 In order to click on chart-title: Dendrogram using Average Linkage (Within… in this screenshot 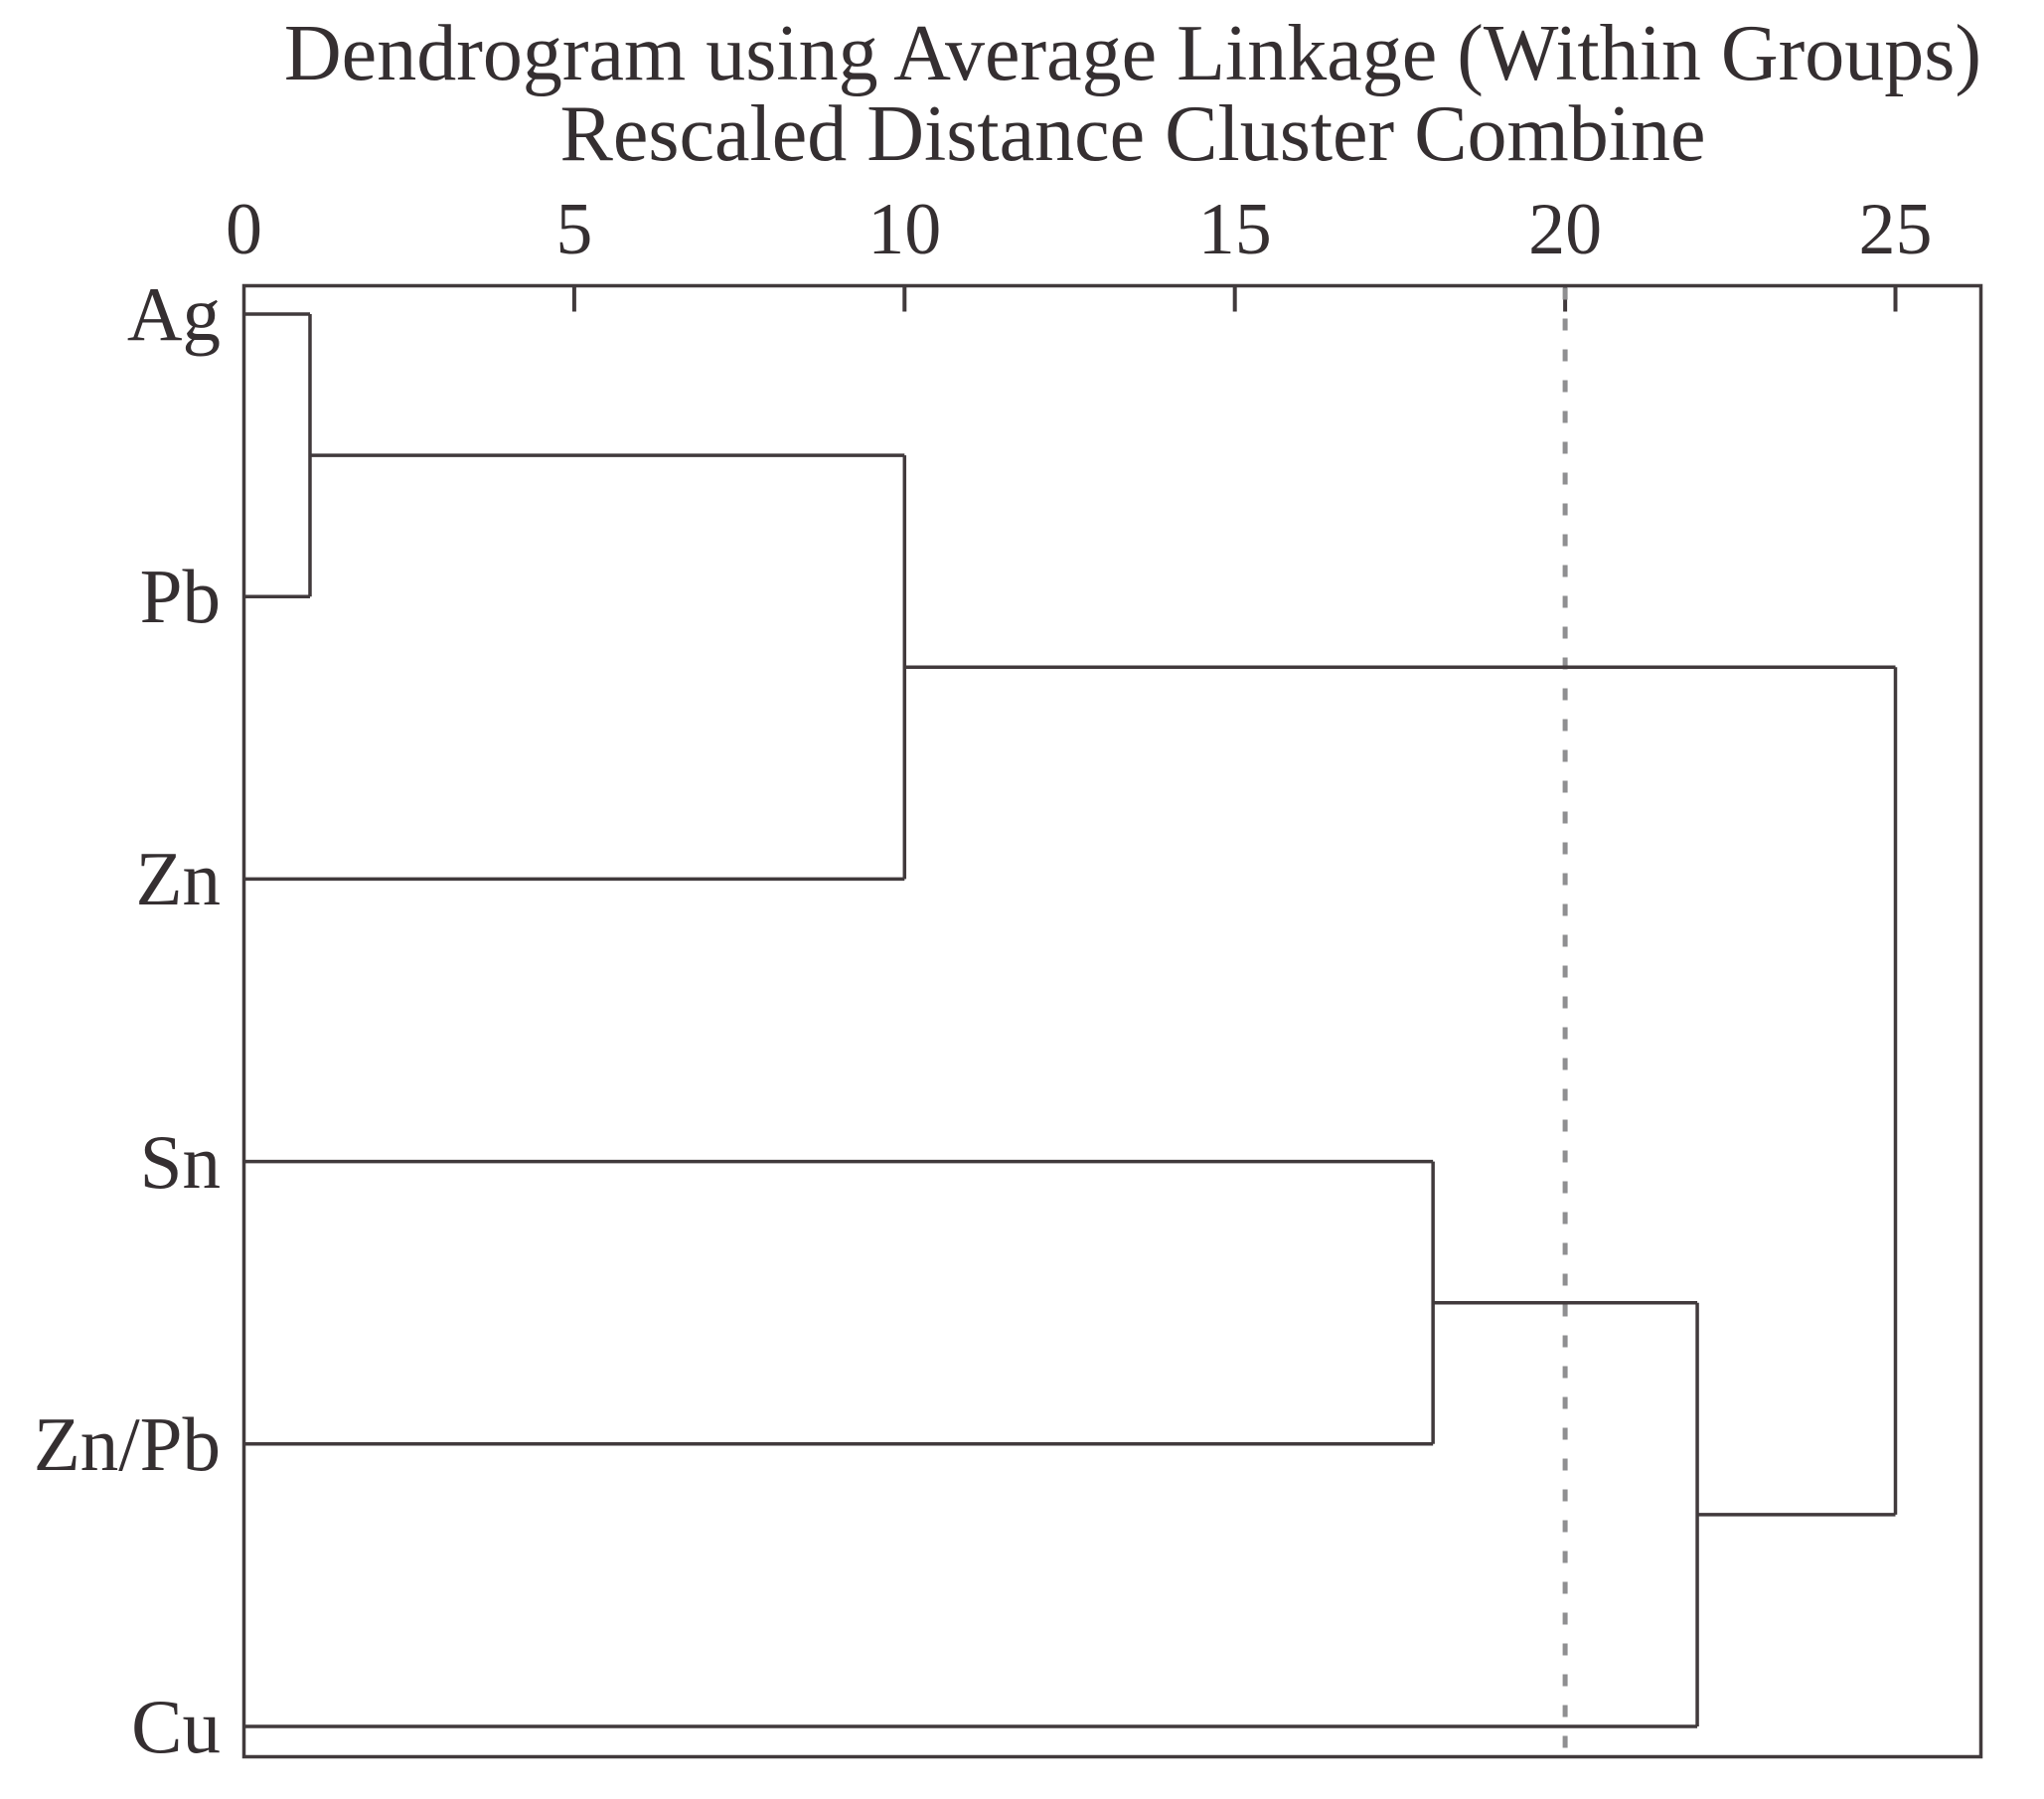, I will do `click(1133, 94)`.